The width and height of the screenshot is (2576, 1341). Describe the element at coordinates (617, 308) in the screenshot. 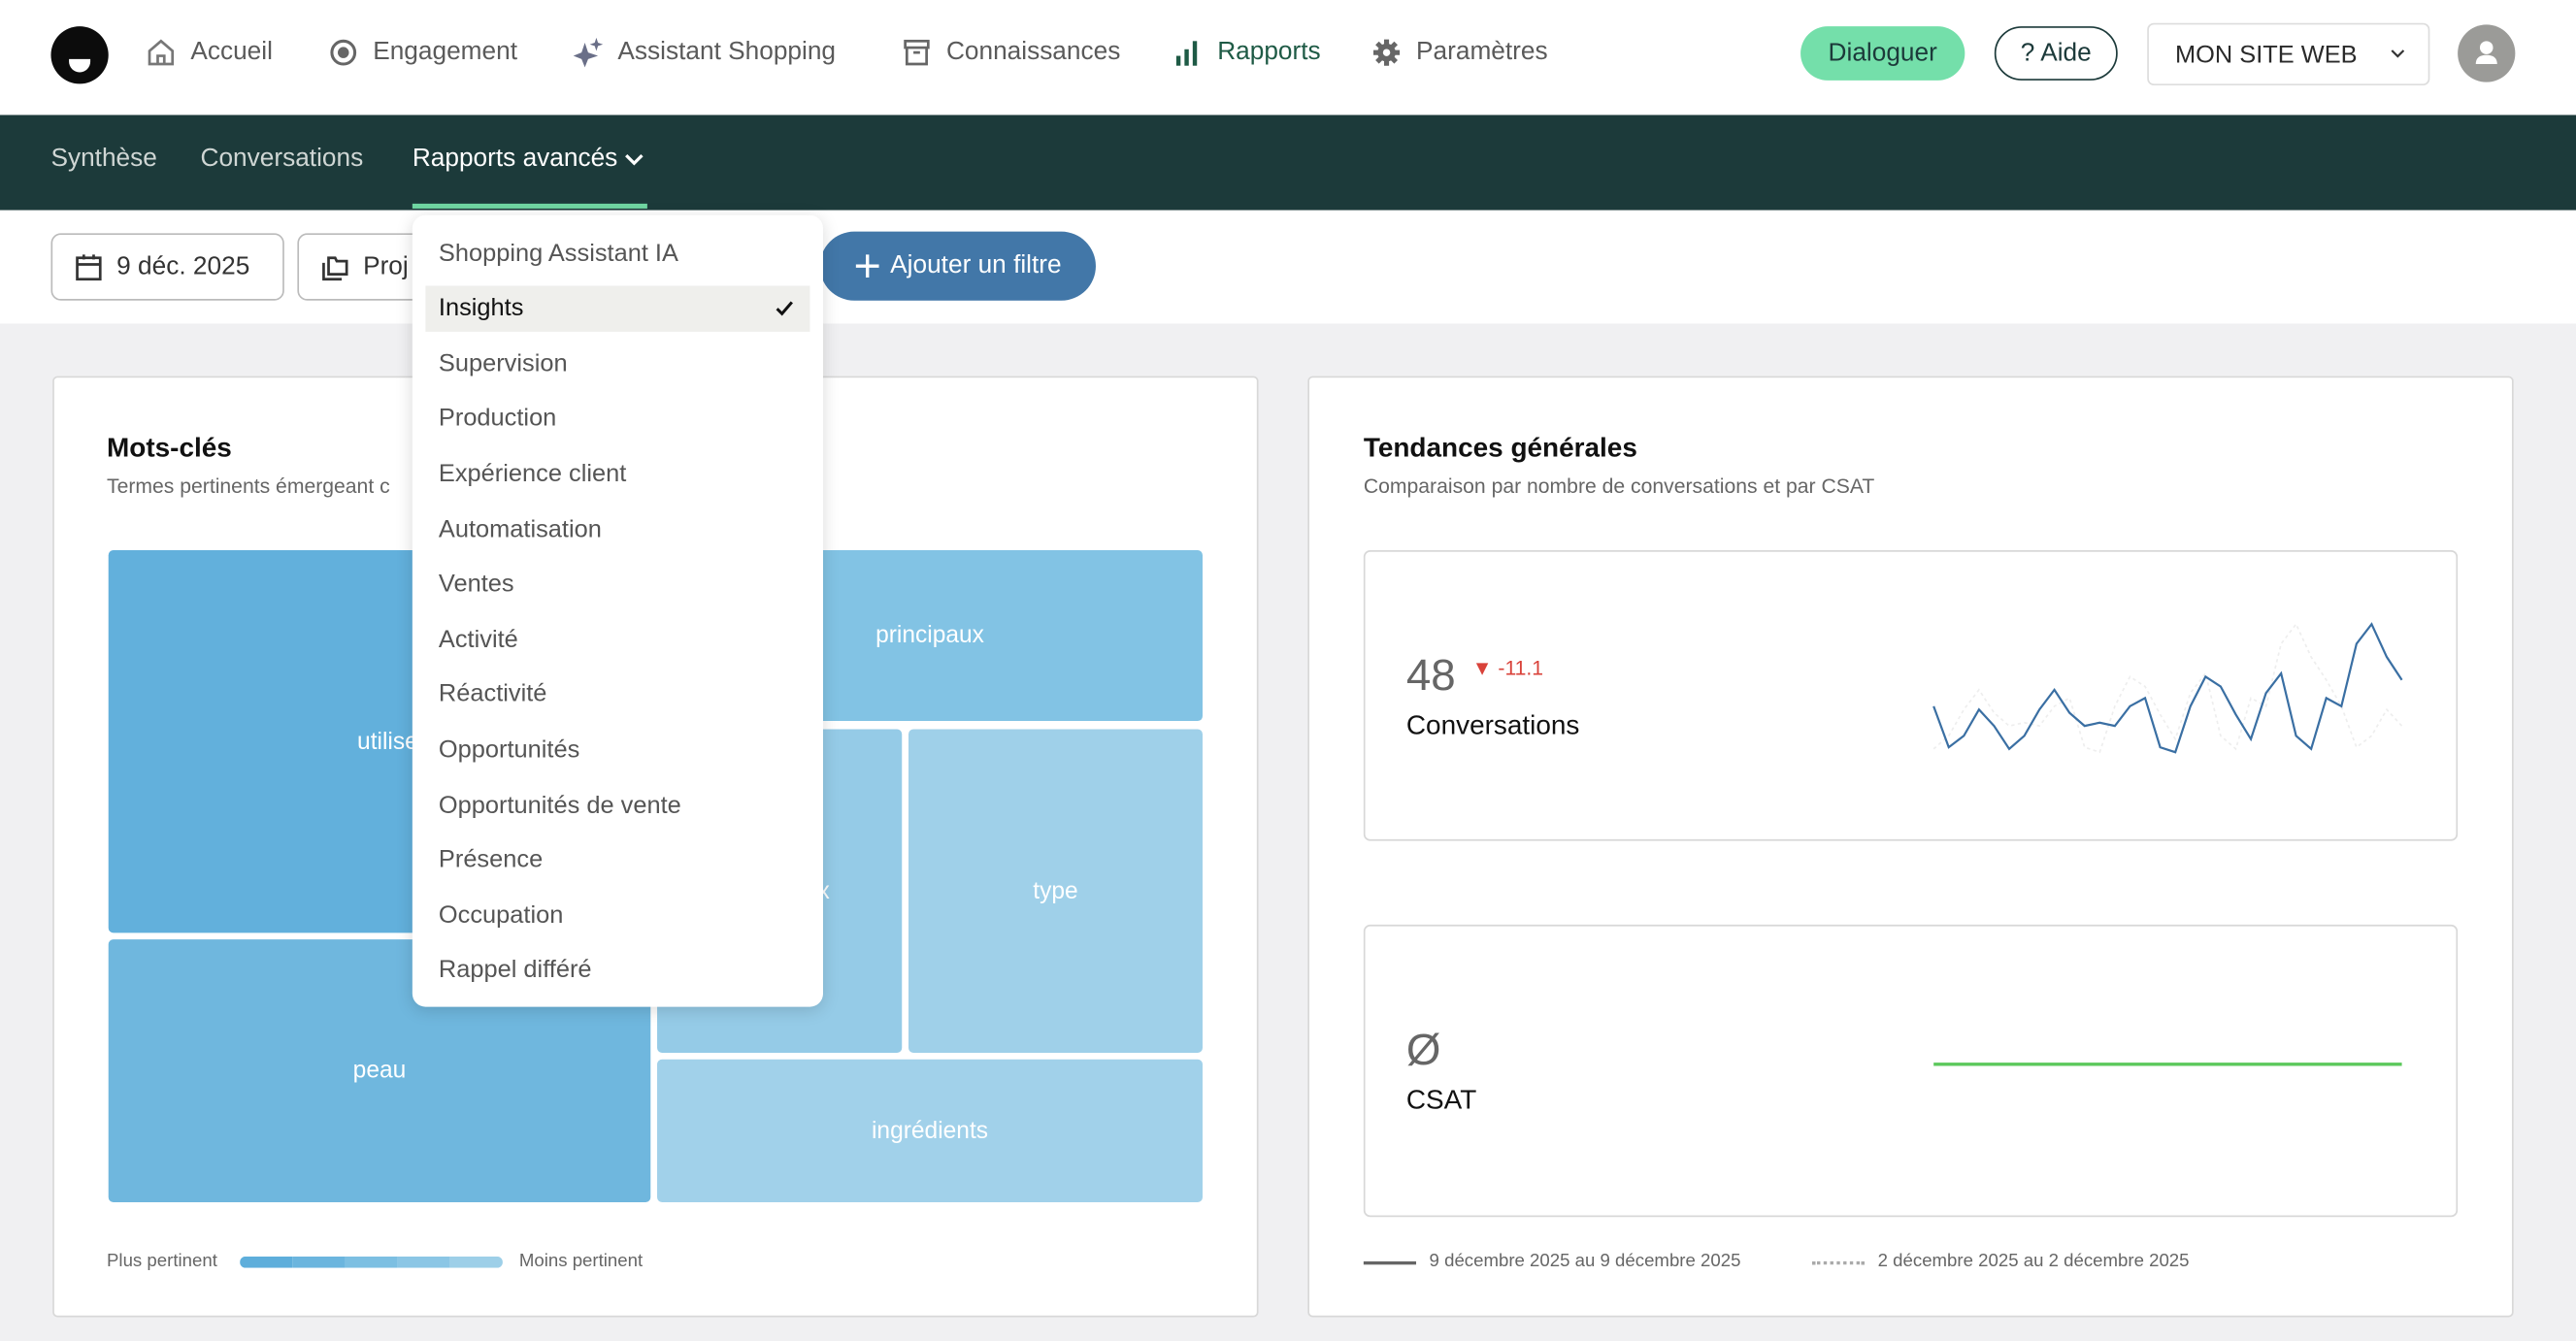

I see `dropdown-item: Insights` at that location.